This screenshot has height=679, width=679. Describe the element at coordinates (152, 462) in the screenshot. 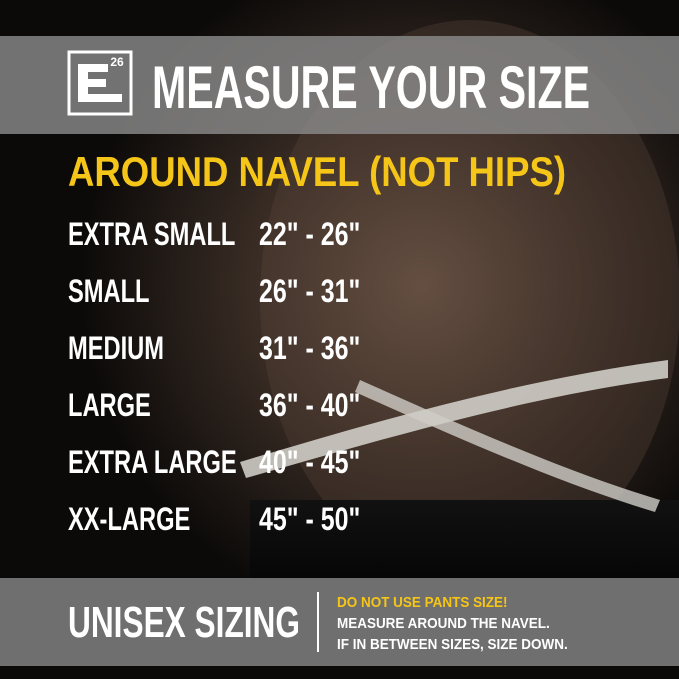

I see `size-name: EXTRA LARGE` at that location.